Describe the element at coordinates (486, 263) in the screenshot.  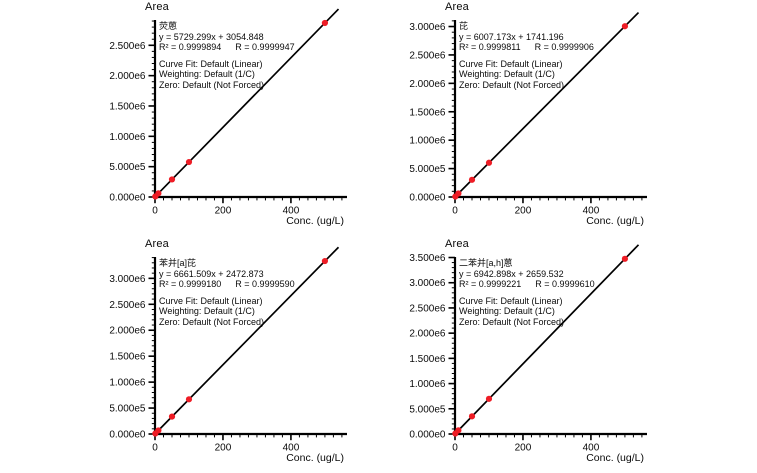
I see `compound-title: 二苯并[a,h]蒽` at that location.